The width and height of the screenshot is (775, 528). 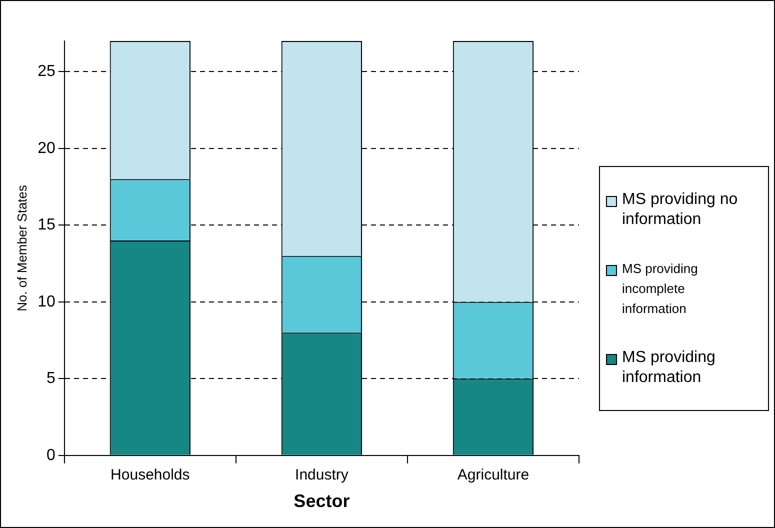 What do you see at coordinates (47, 225) in the screenshot?
I see `y-tick-label: 15` at bounding box center [47, 225].